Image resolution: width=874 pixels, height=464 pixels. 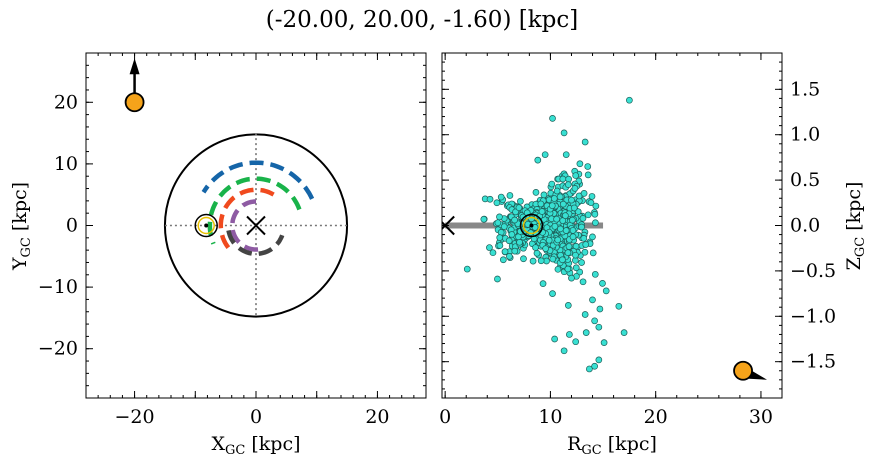 What do you see at coordinates (66, 102) in the screenshot?
I see `left-ytick-label: 20` at bounding box center [66, 102].